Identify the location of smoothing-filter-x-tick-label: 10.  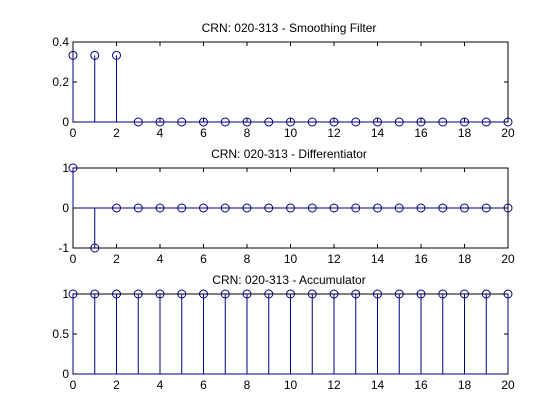
(291, 133).